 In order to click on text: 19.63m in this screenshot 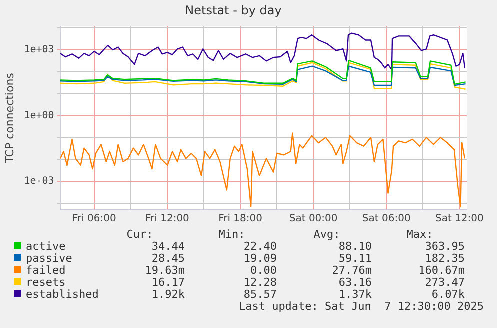, I will do `click(164, 270)`.